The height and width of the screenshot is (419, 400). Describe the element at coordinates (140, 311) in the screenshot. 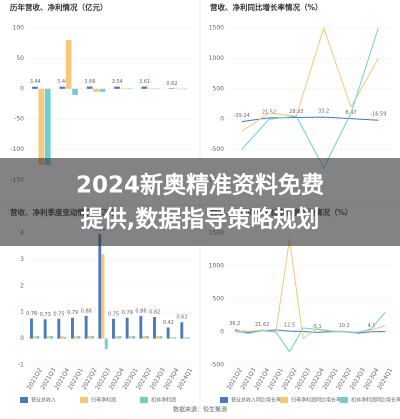

I see `value-label: 0.86` at that location.